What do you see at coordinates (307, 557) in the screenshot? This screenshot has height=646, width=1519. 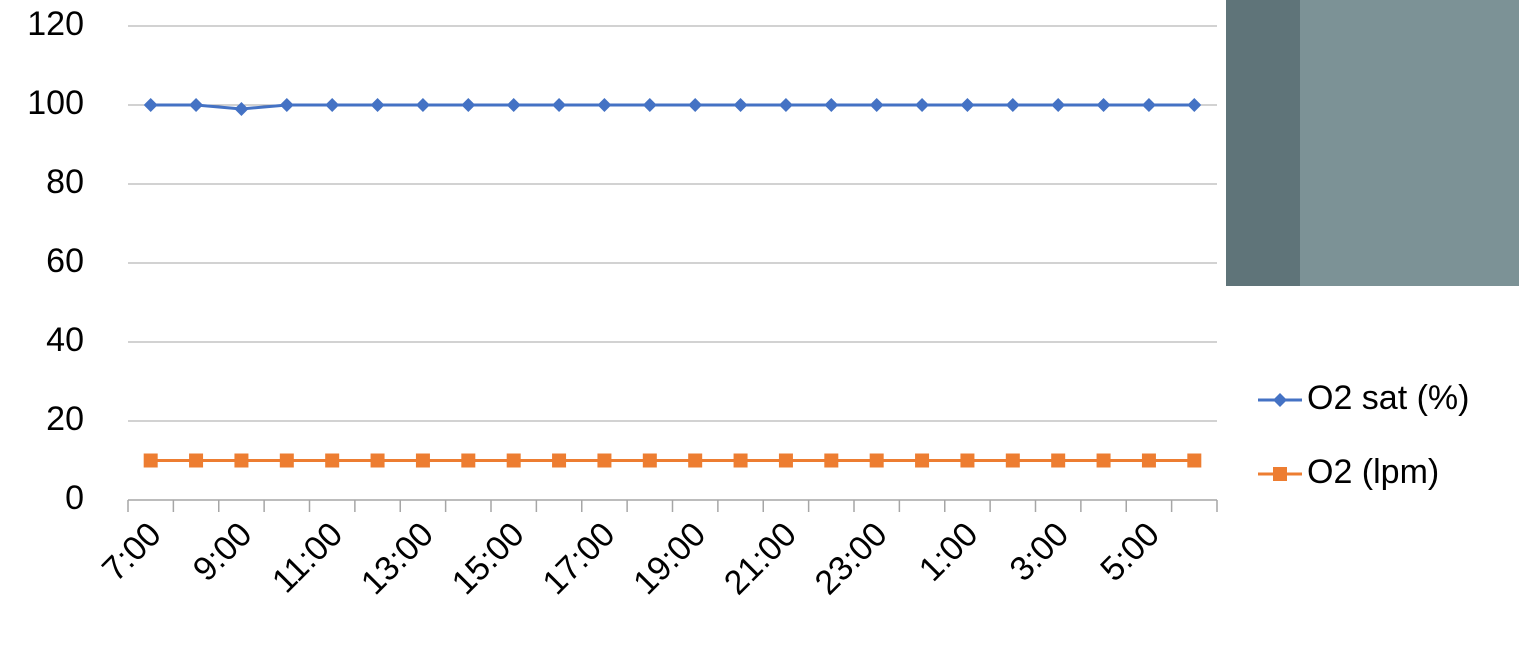 I see `x-tick-label: 11:00` at bounding box center [307, 557].